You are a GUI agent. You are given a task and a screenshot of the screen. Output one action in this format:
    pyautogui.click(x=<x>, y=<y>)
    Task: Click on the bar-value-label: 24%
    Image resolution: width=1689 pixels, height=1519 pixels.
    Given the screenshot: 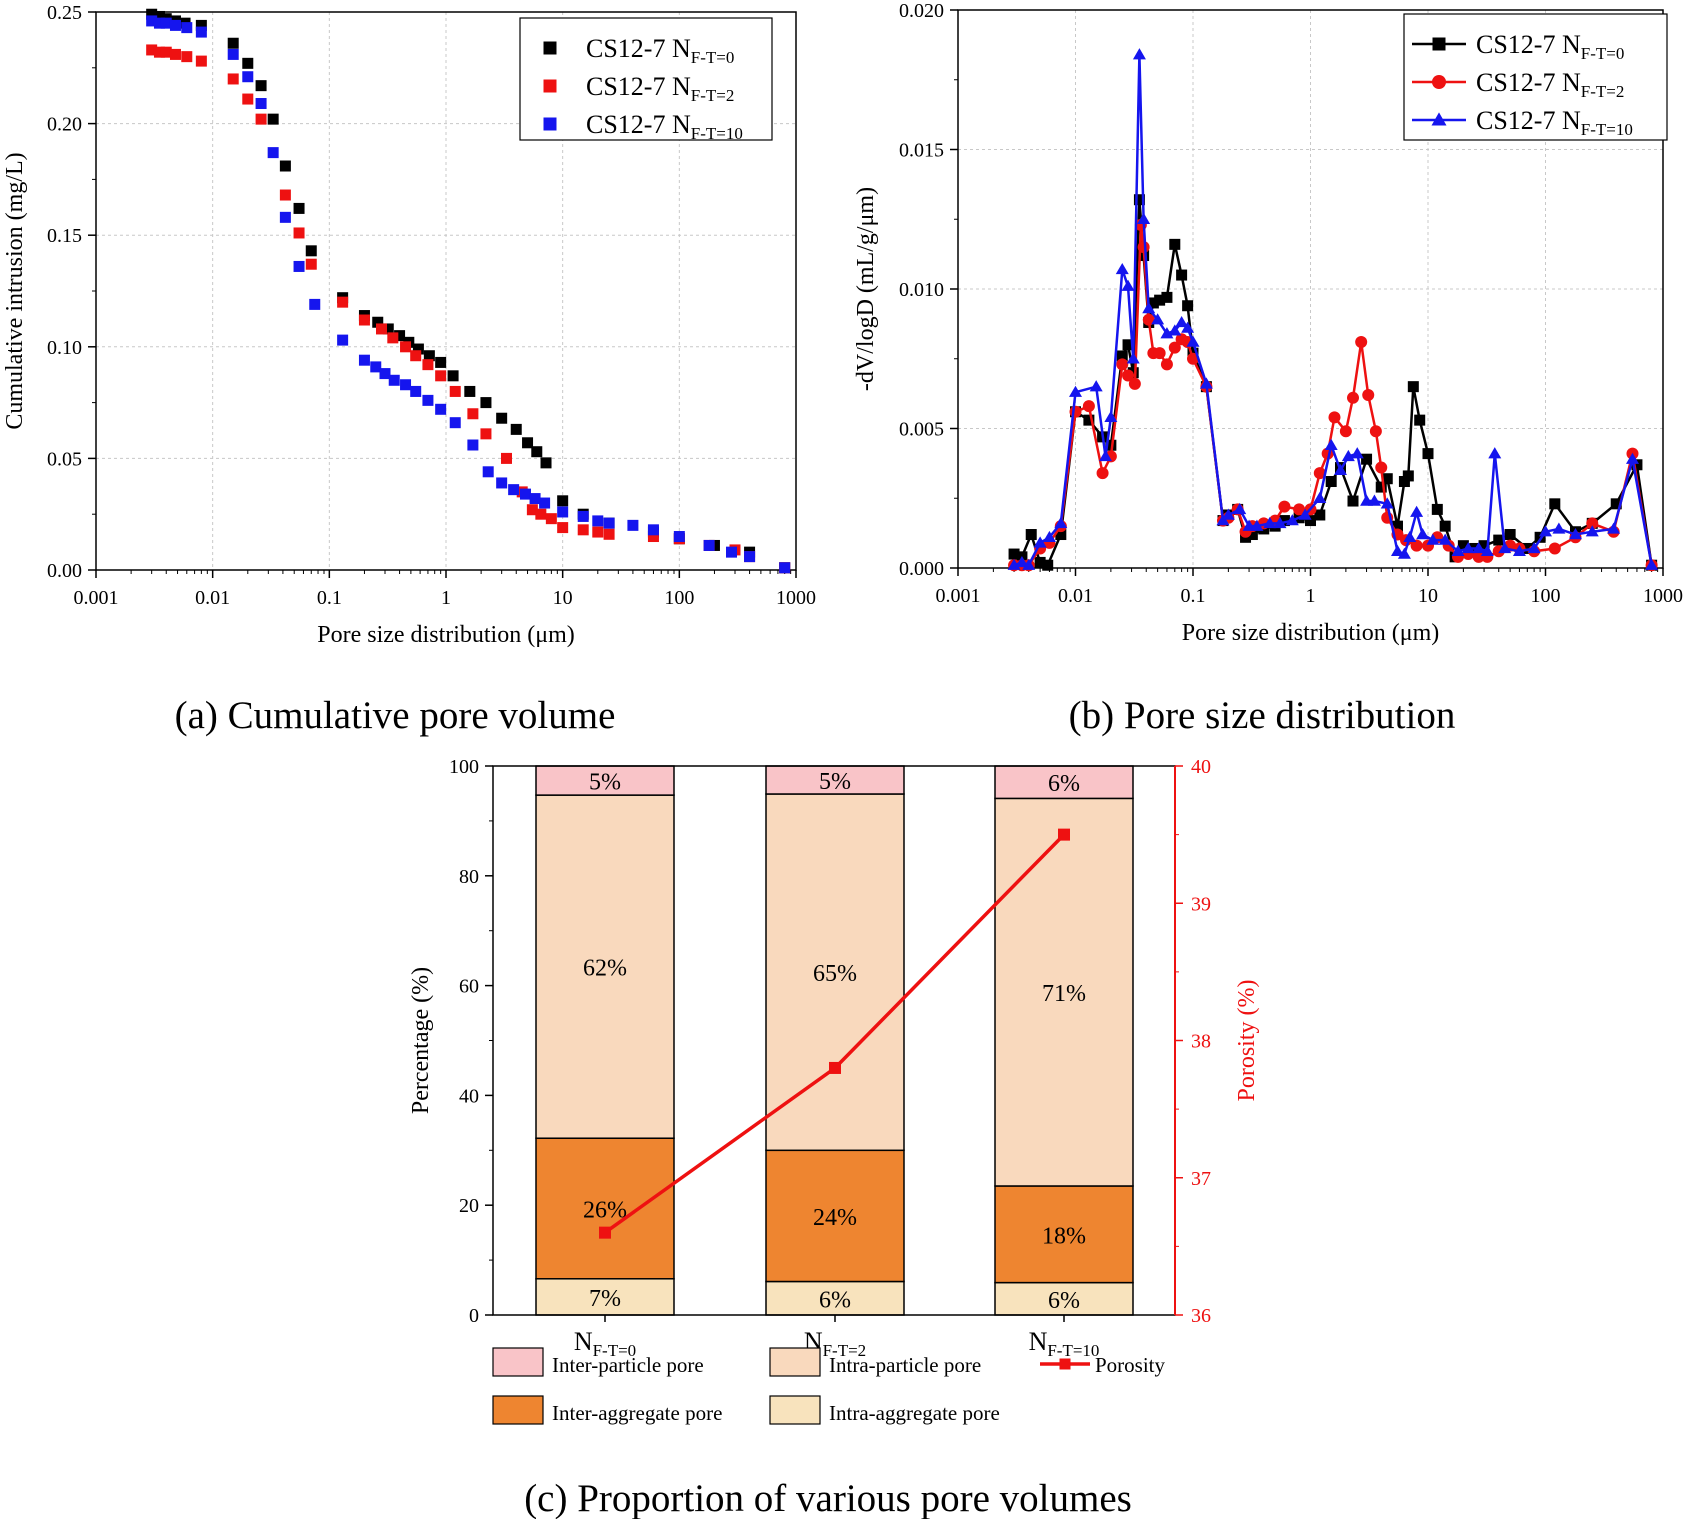 What is the action you would take?
    pyautogui.click(x=835, y=1218)
    